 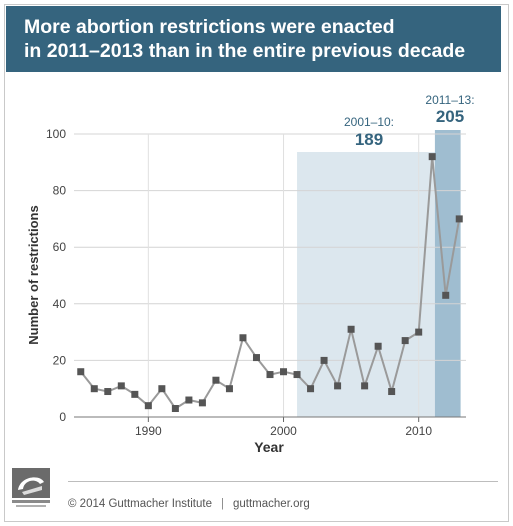 What do you see at coordinates (283, 481) in the screenshot?
I see `footer-divider` at bounding box center [283, 481].